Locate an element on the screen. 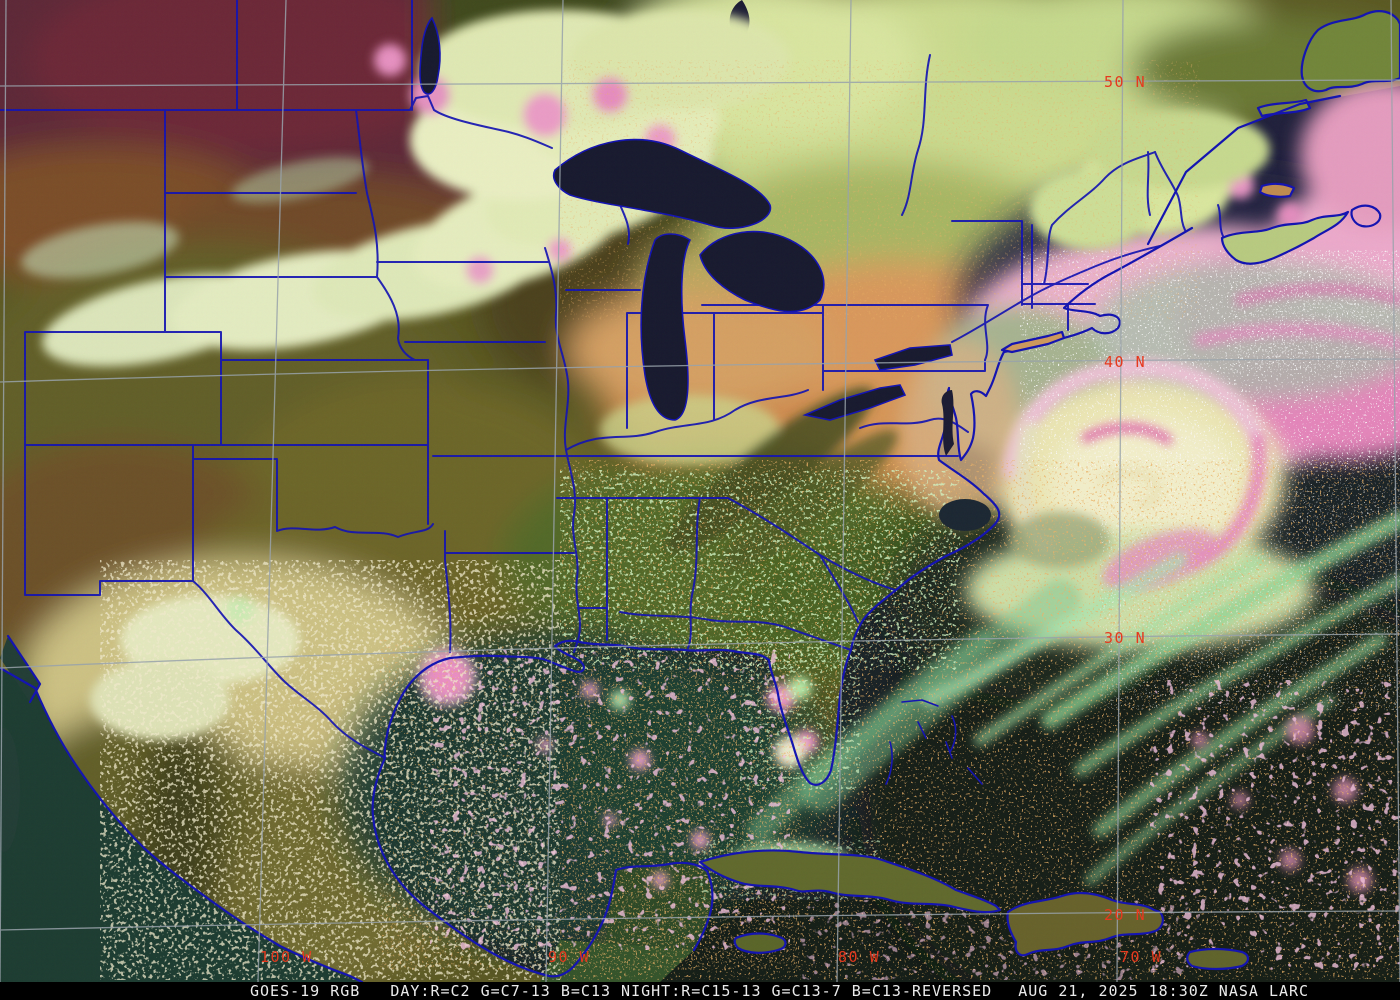 The image size is (1400, 1000). credit-label: NASA LARC is located at coordinates (1264, 991).